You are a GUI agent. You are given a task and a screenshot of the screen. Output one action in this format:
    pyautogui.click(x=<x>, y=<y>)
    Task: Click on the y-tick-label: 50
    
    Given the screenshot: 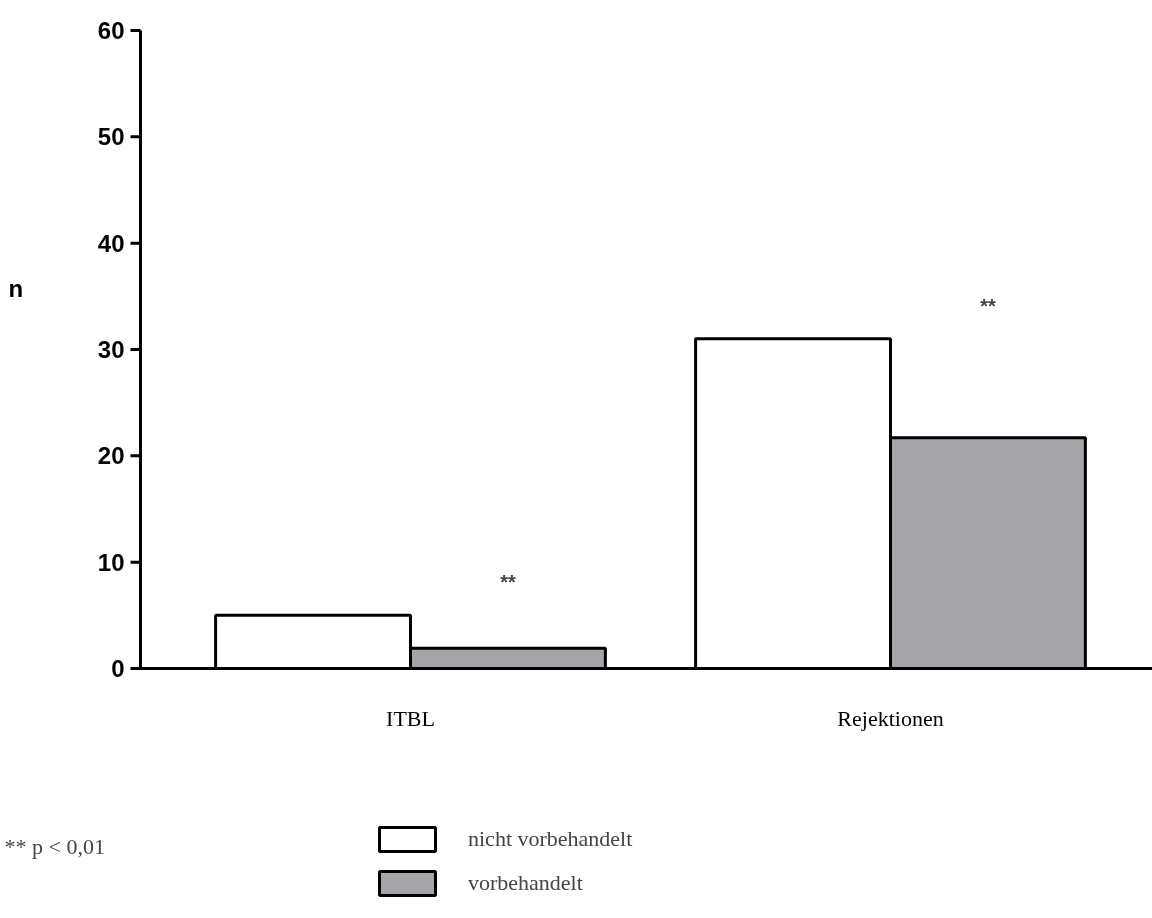 What is the action you would take?
    pyautogui.click(x=111, y=137)
    